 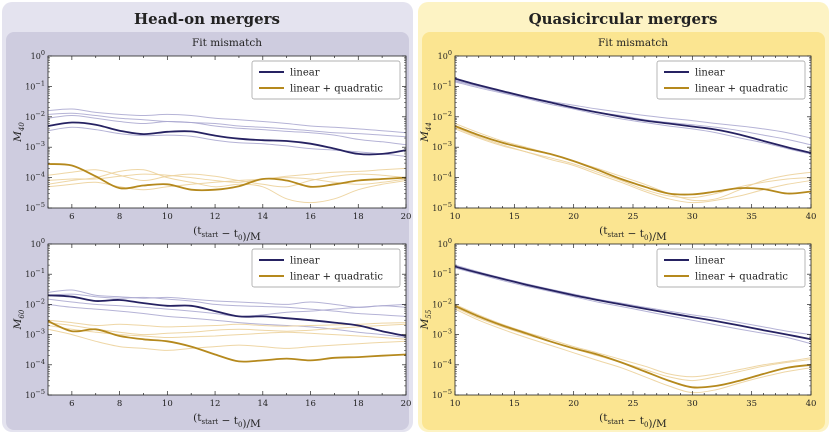 I want to click on head-on-panel-title: Head-on mergers, so click(x=207, y=19).